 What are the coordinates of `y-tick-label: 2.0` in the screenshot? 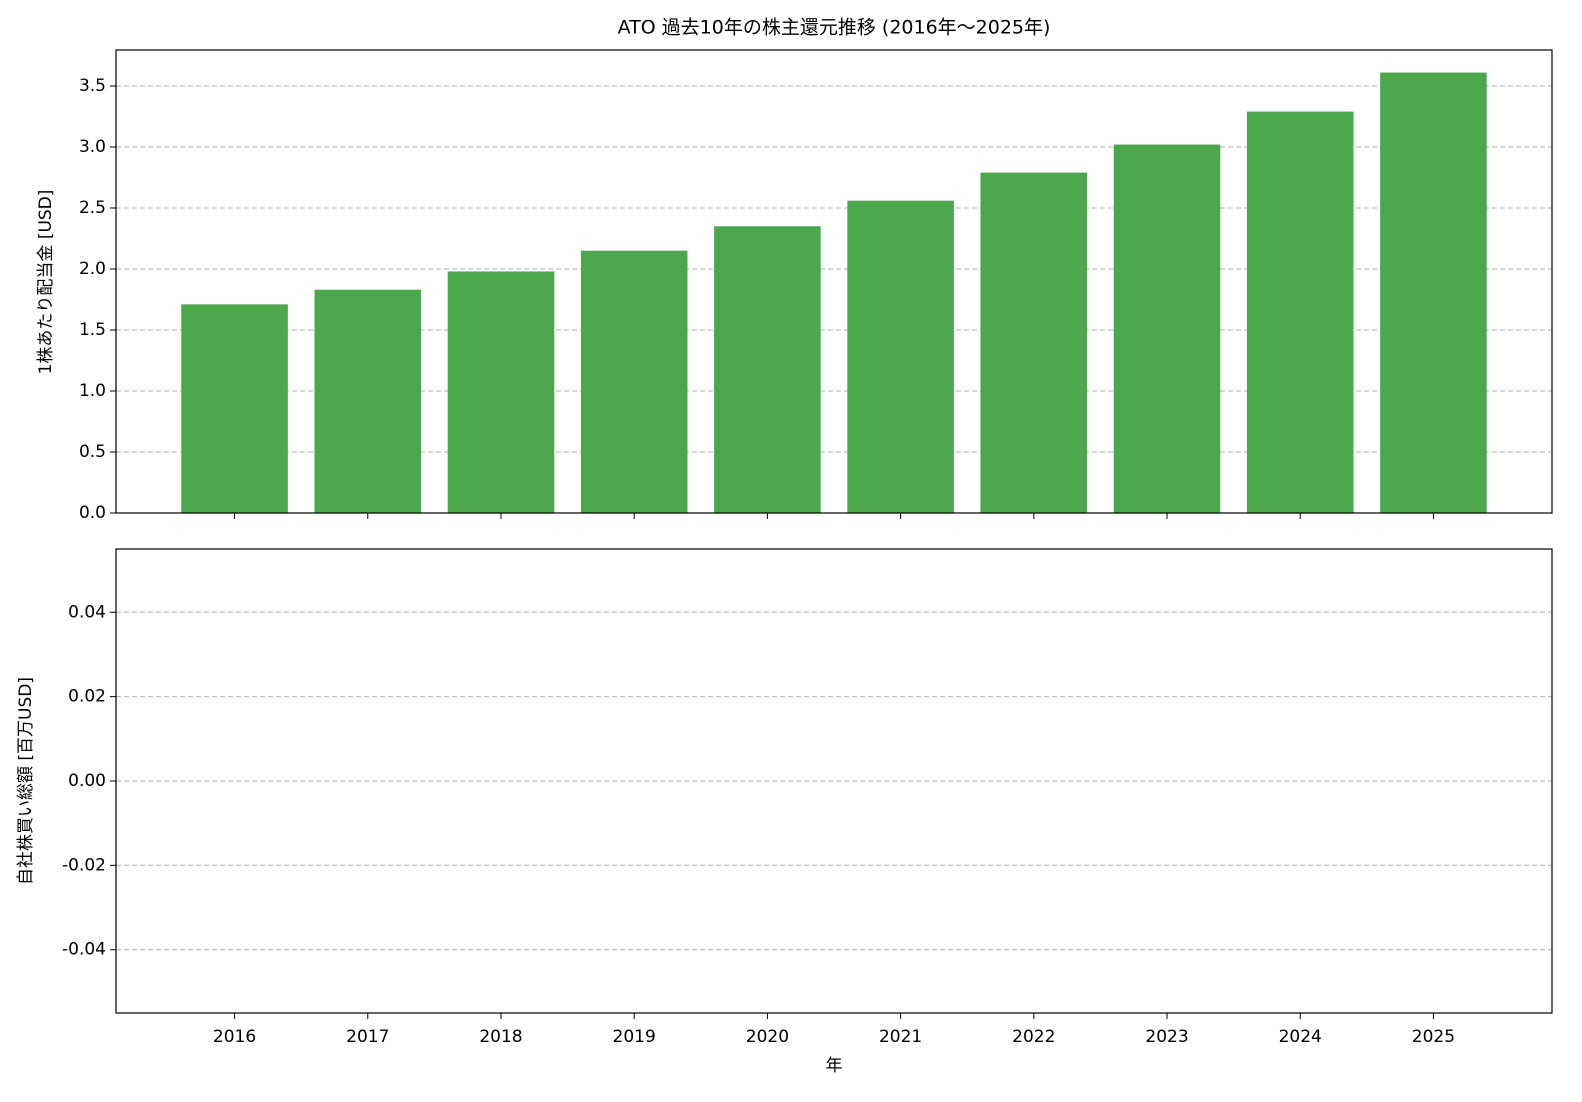 It's located at (92, 269).